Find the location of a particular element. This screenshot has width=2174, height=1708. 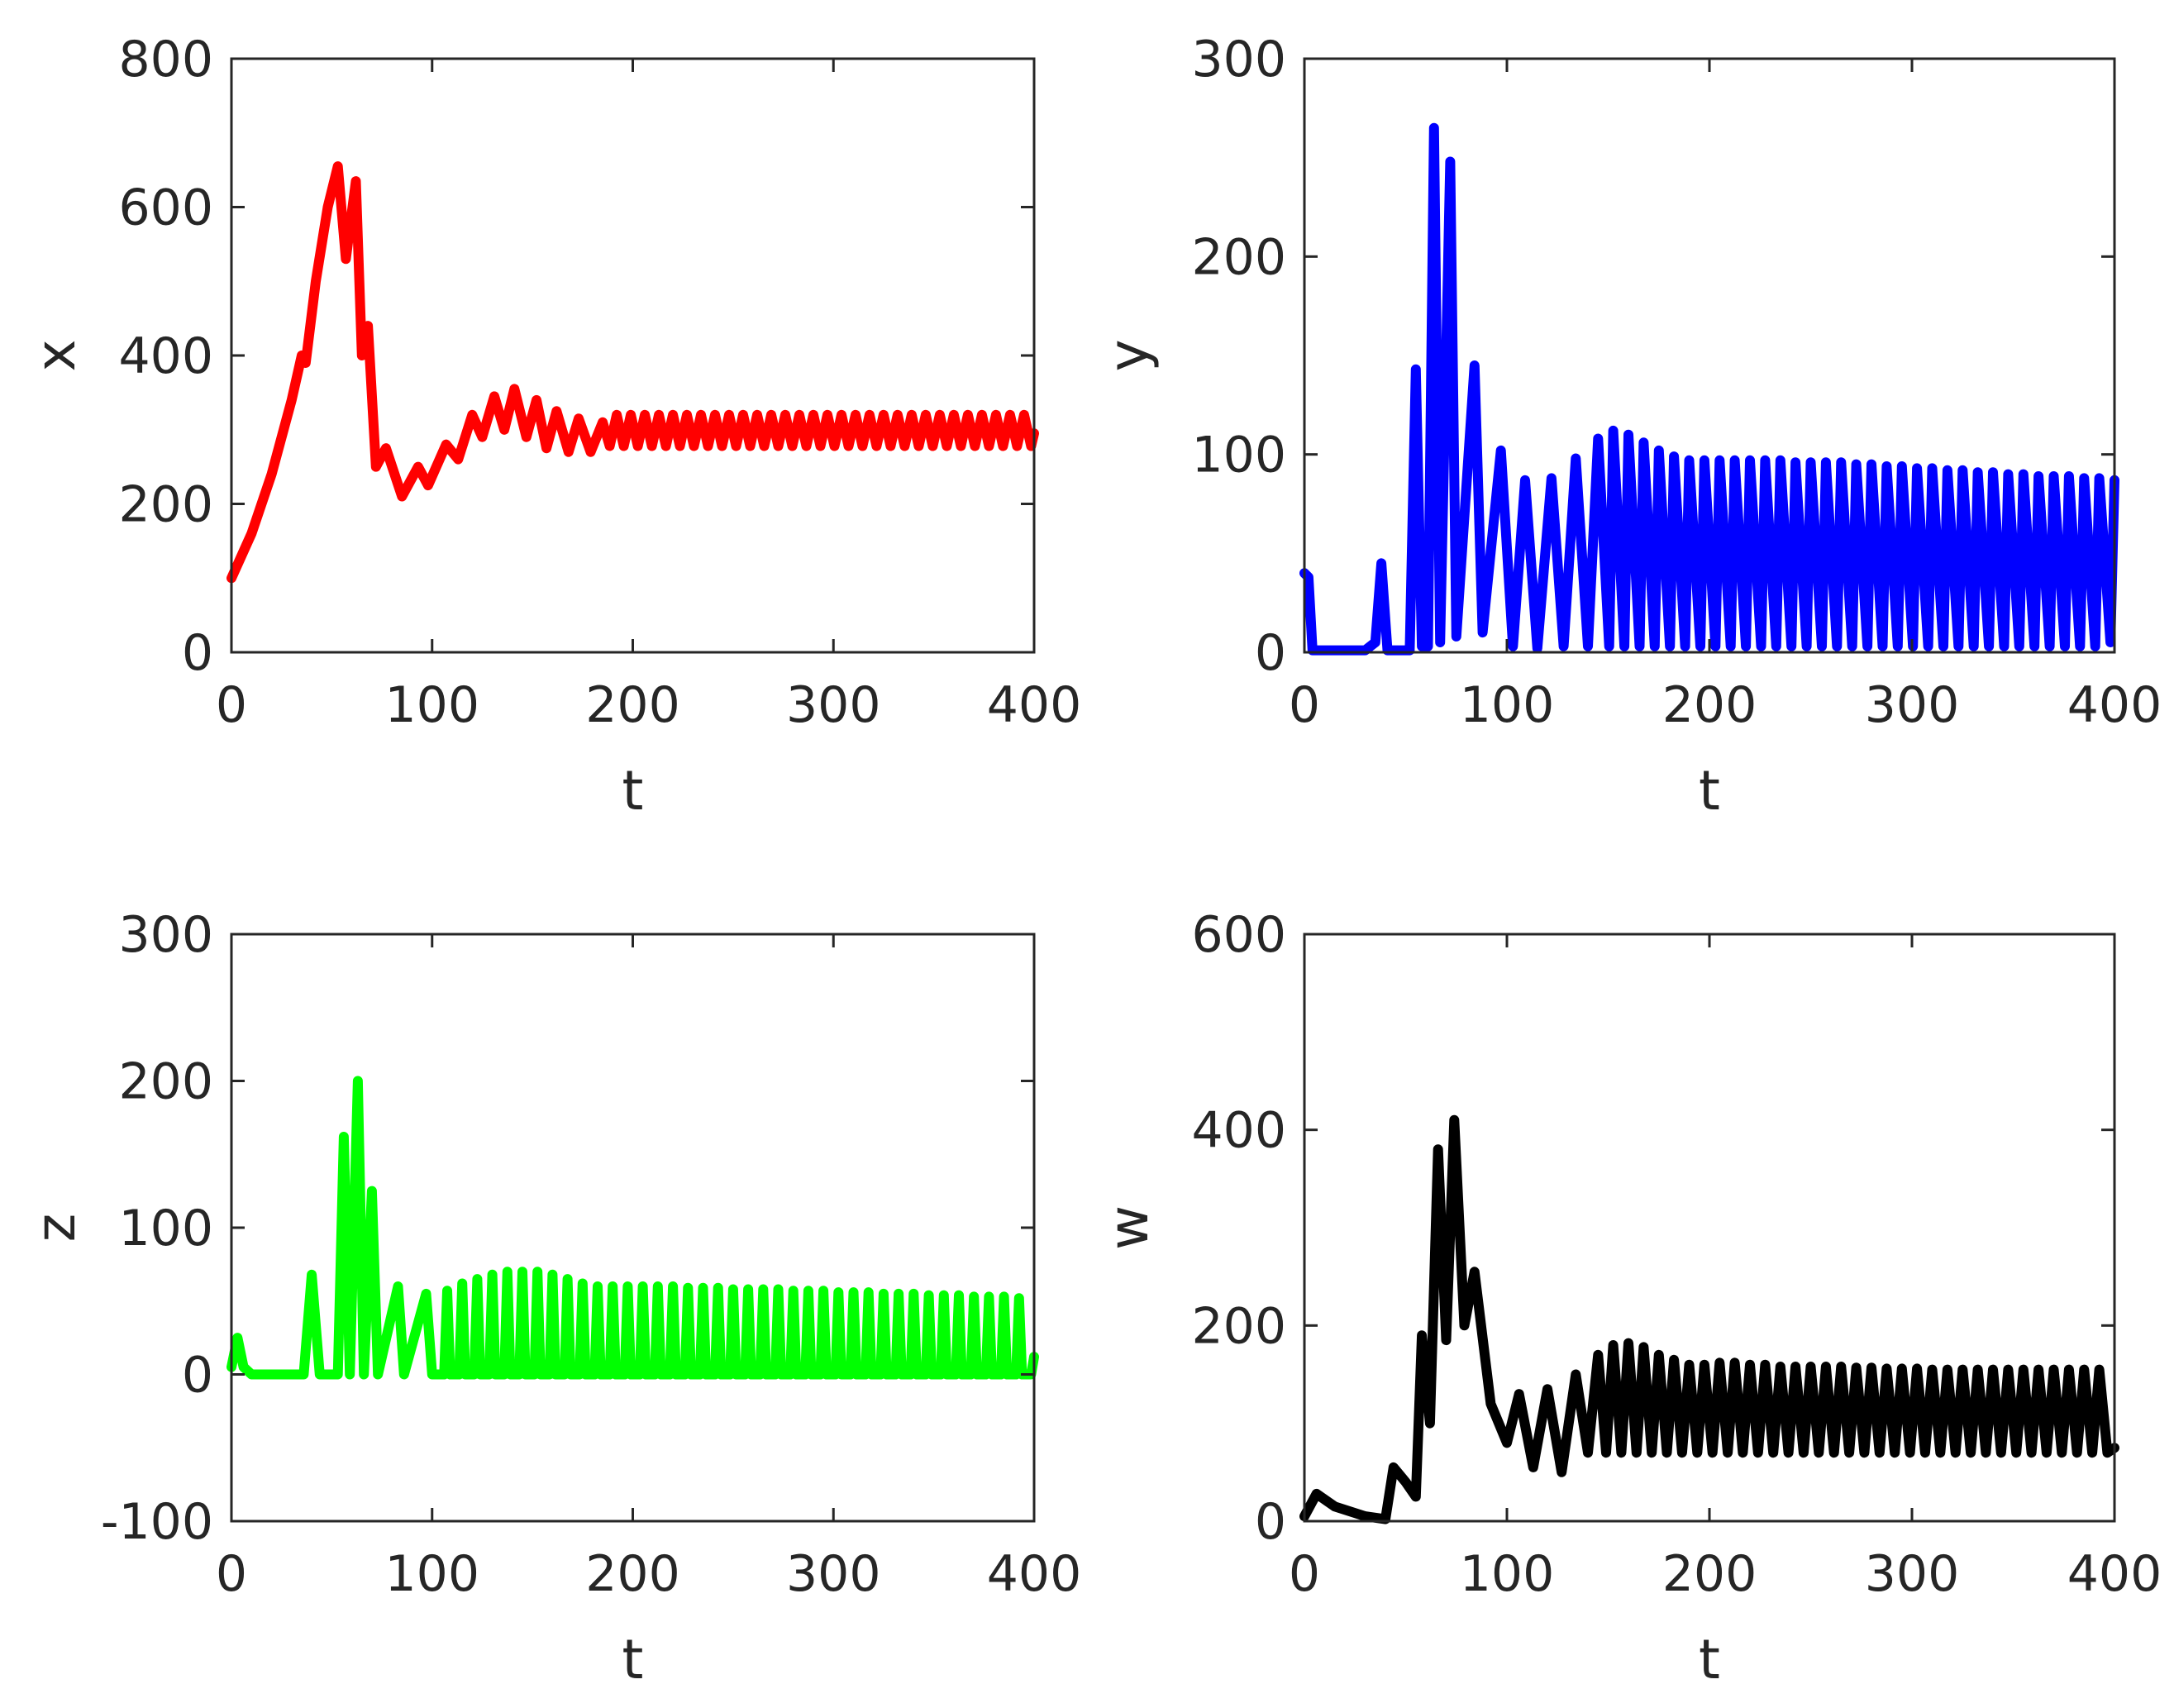

y-tick-label: -100 is located at coordinates (157, 1522).